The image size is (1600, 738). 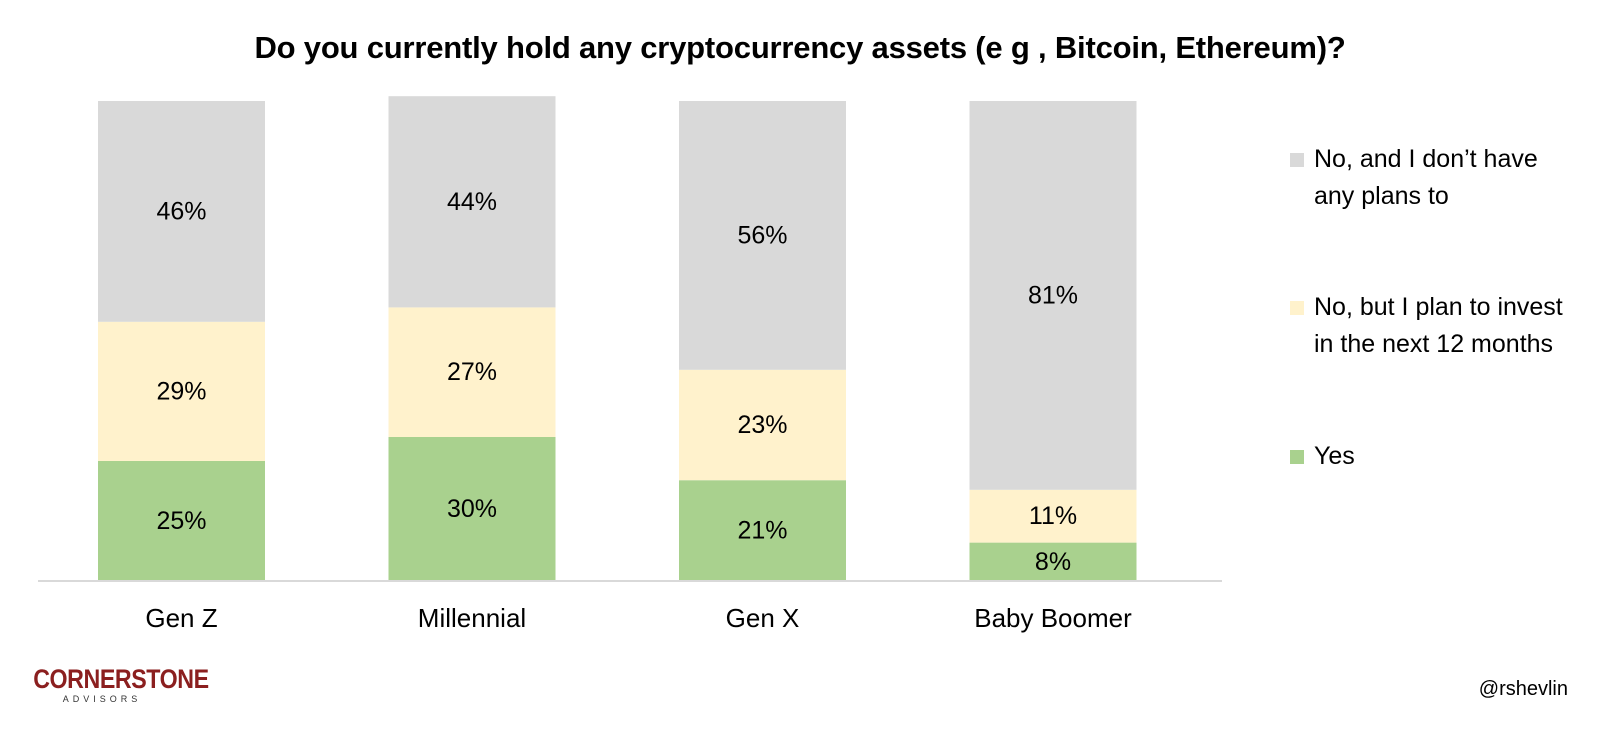 I want to click on category-label-millennial: Millennial, so click(x=472, y=618).